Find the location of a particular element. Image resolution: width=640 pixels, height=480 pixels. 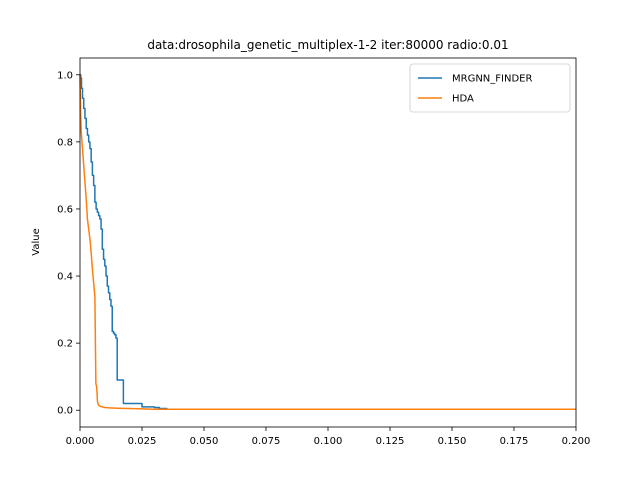

legend-label: HDA is located at coordinates (463, 99).